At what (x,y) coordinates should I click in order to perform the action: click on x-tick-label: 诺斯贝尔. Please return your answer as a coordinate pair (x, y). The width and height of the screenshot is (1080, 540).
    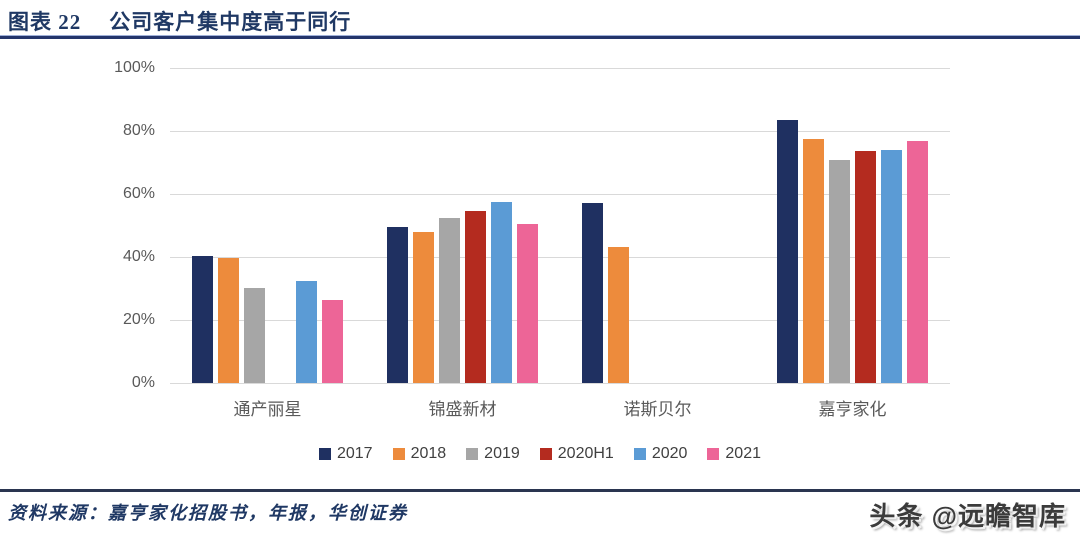
    Looking at the image, I should click on (657, 409).